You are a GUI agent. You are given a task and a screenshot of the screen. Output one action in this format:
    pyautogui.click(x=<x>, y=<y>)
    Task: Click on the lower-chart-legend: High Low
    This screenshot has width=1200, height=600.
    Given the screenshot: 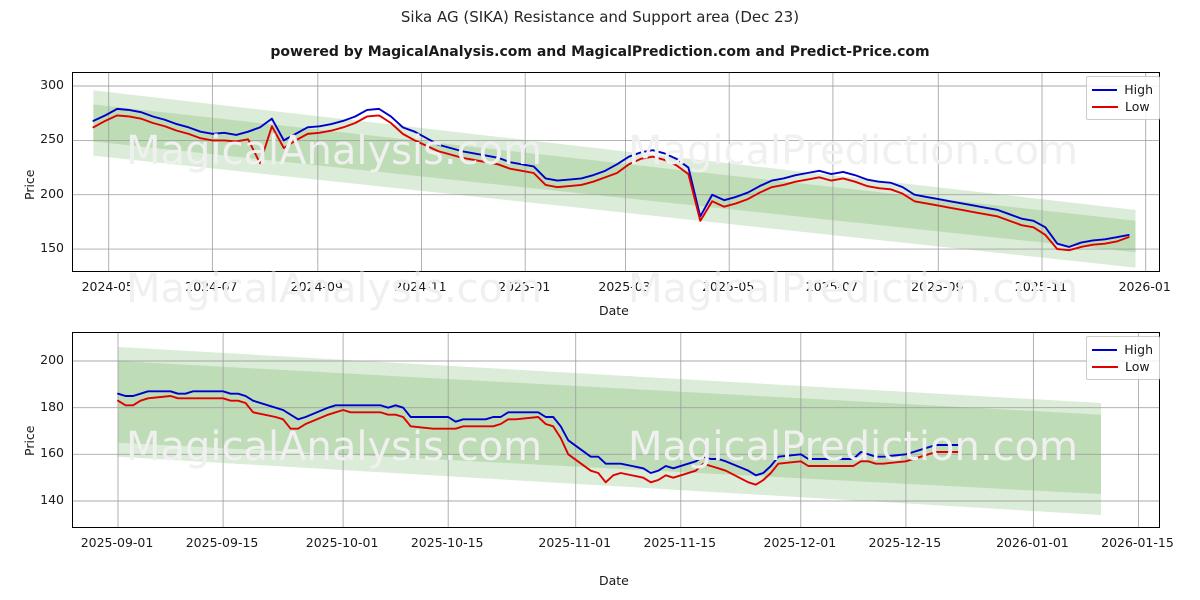 What is the action you would take?
    pyautogui.click(x=1123, y=358)
    